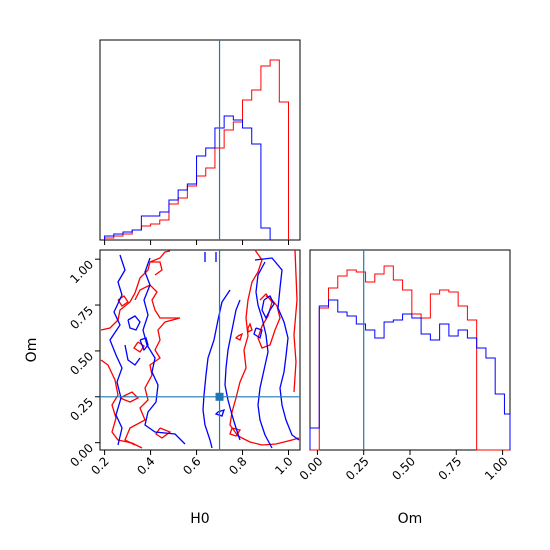 The height and width of the screenshot is (550, 550). I want to click on contour-x-tick-label-3: 0.6, so click(191, 465).